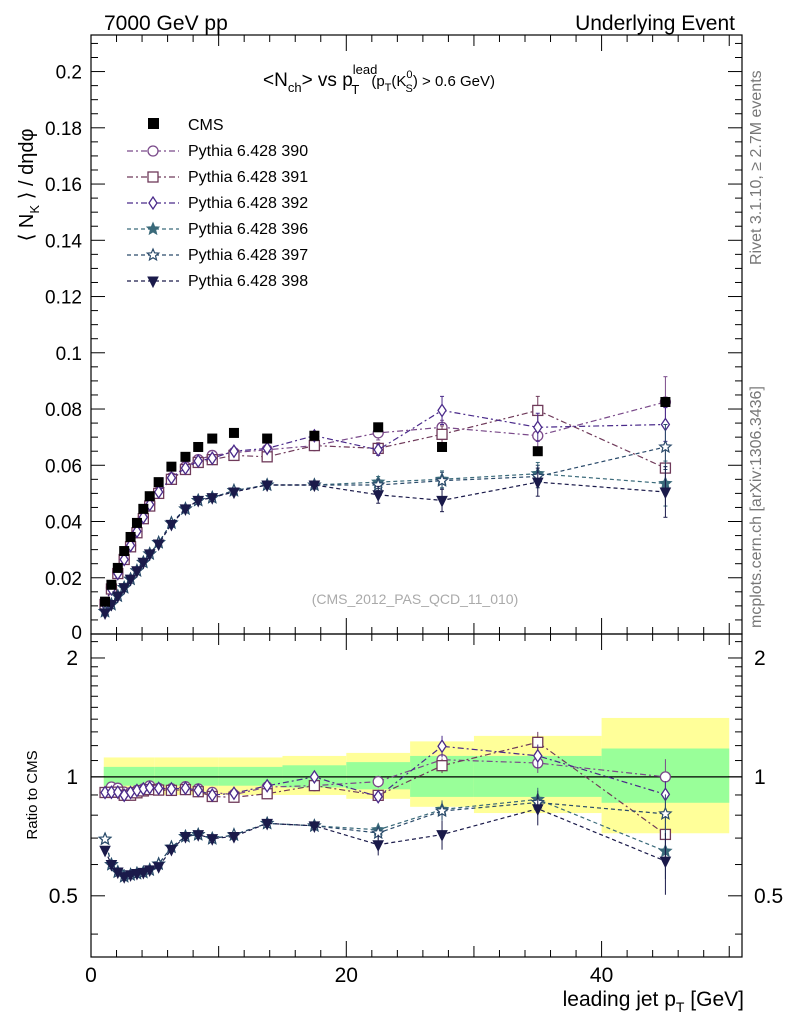 The image size is (786, 1024). What do you see at coordinates (206, 125) in the screenshot?
I see `legend-label-cms: CMS` at bounding box center [206, 125].